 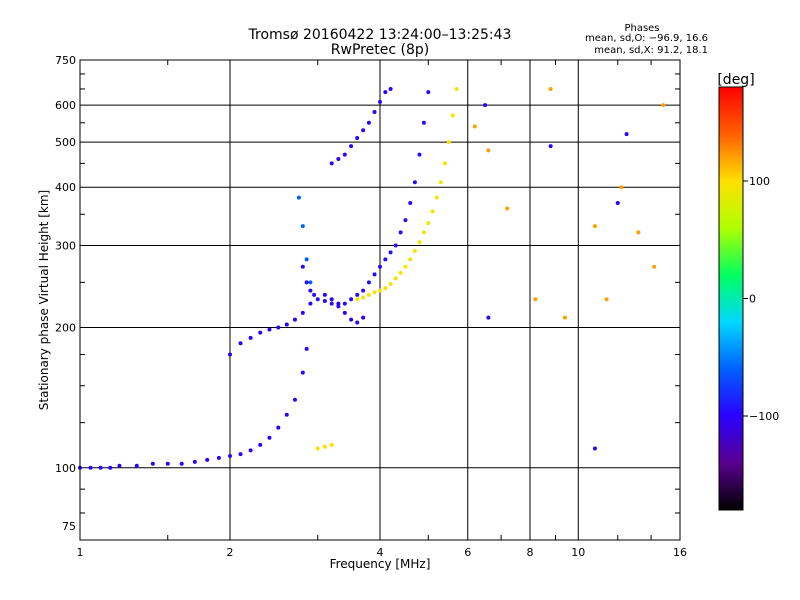 I want to click on chart-subtitle: RwPretec (8p), so click(x=380, y=50).